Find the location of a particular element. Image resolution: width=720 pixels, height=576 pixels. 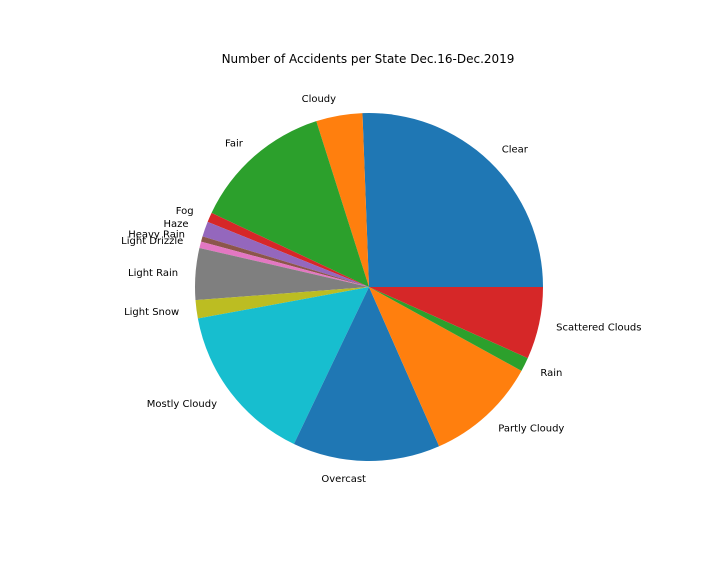

slice-label-fog: Fog is located at coordinates (185, 211).